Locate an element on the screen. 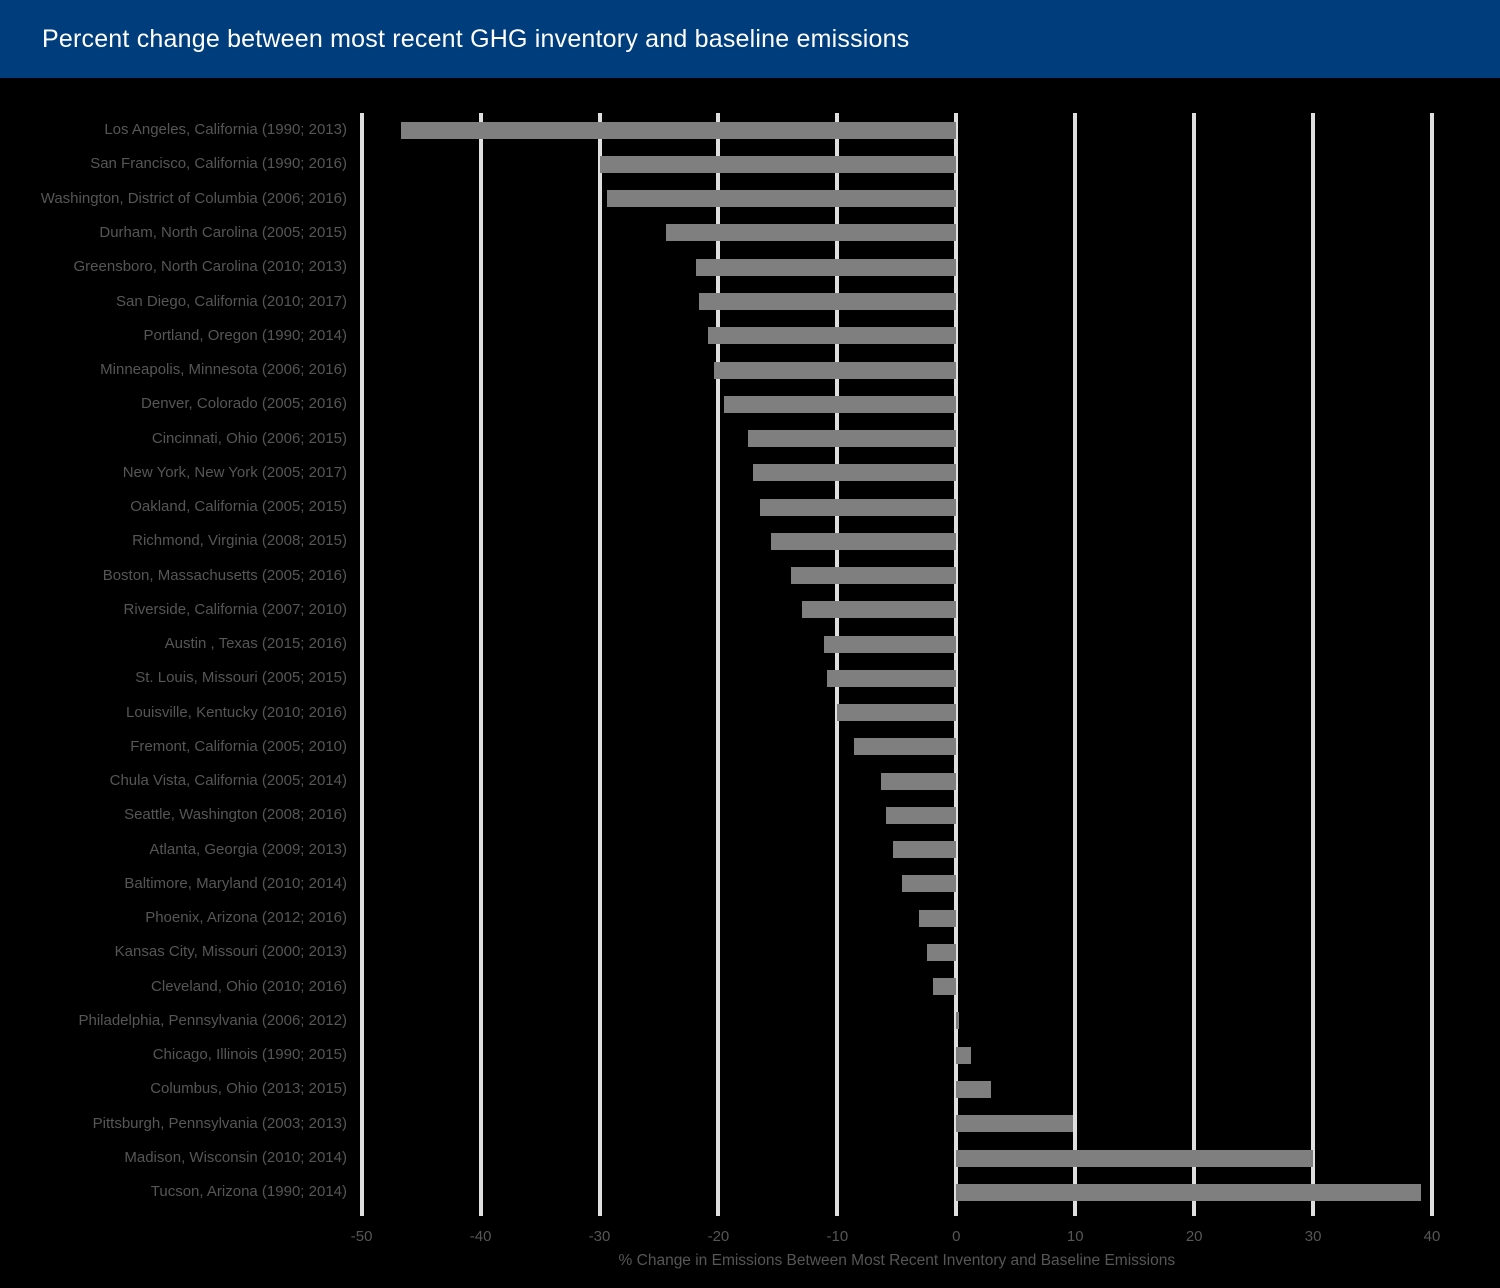 The image size is (1500, 1288). chart-row: Louisville, Kentucky (2010; 2016) is located at coordinates (750, 713).